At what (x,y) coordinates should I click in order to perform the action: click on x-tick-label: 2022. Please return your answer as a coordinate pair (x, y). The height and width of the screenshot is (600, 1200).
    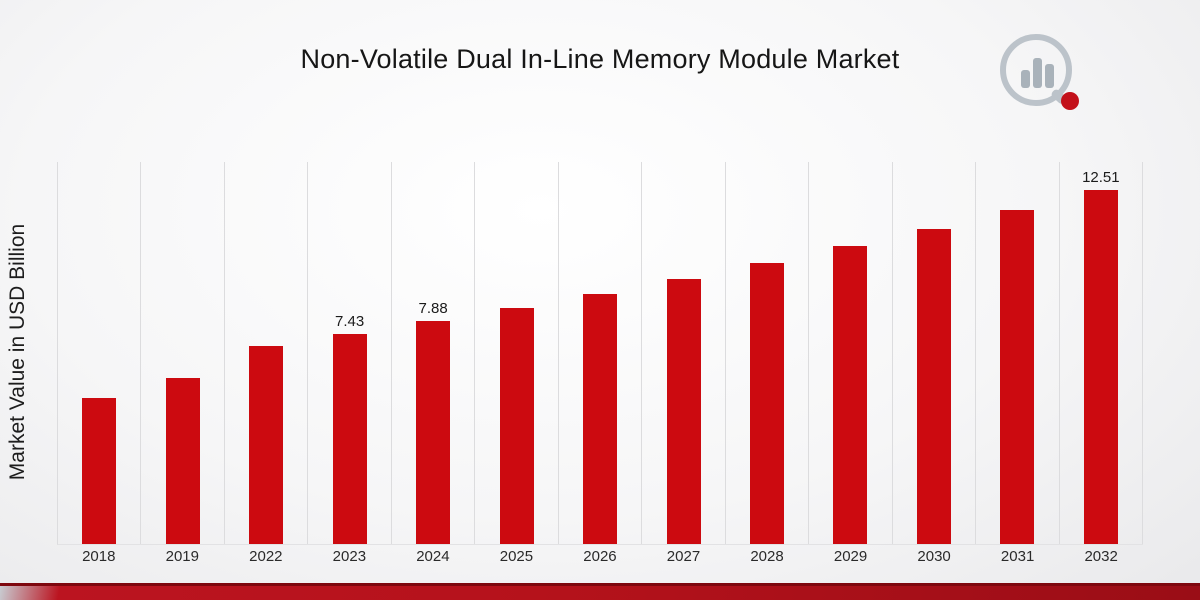
    Looking at the image, I should click on (266, 556).